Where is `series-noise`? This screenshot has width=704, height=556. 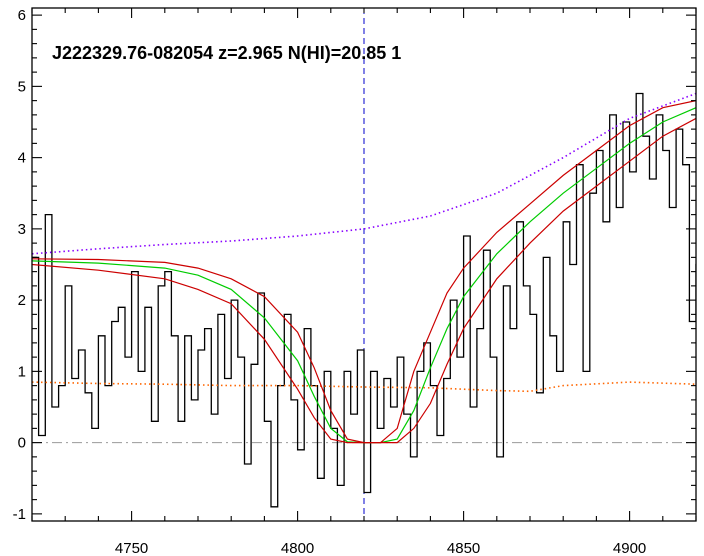
series-noise is located at coordinates (364, 387).